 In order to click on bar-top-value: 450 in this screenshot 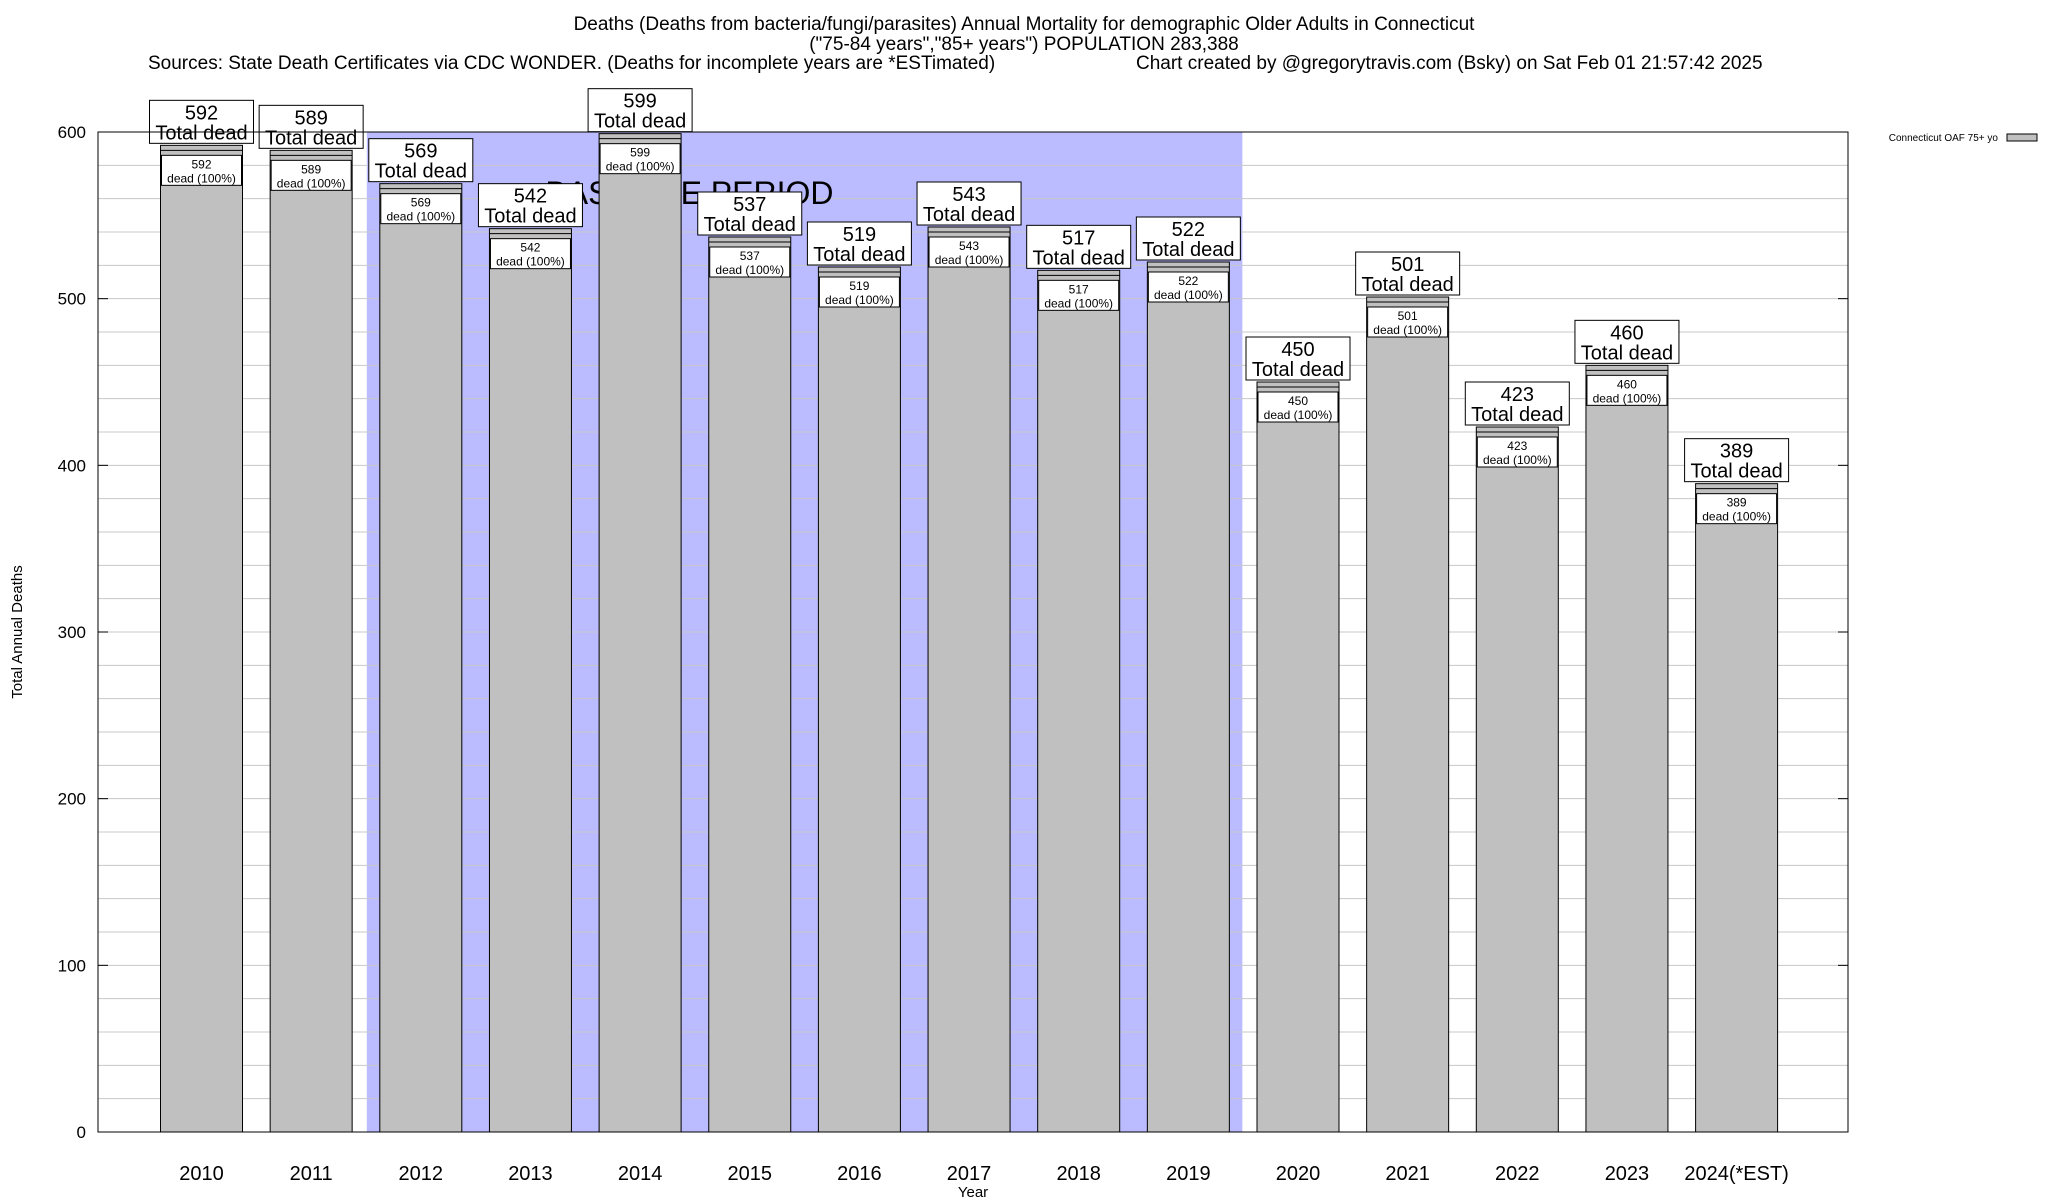, I will do `click(1297, 350)`.